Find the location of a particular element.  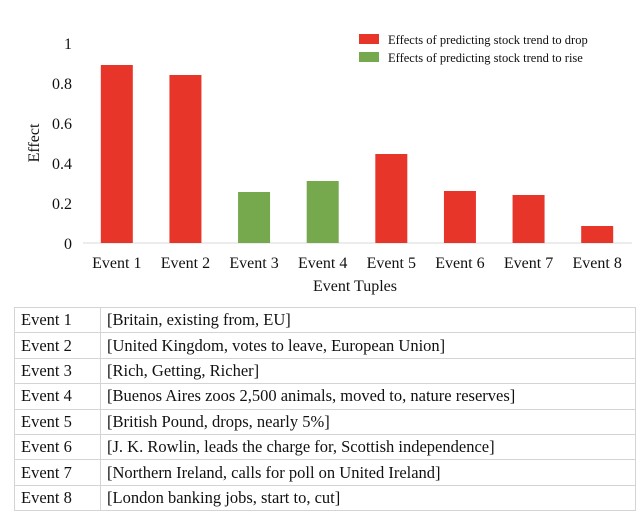

y-tick-label: 0.2 is located at coordinates (62, 204).